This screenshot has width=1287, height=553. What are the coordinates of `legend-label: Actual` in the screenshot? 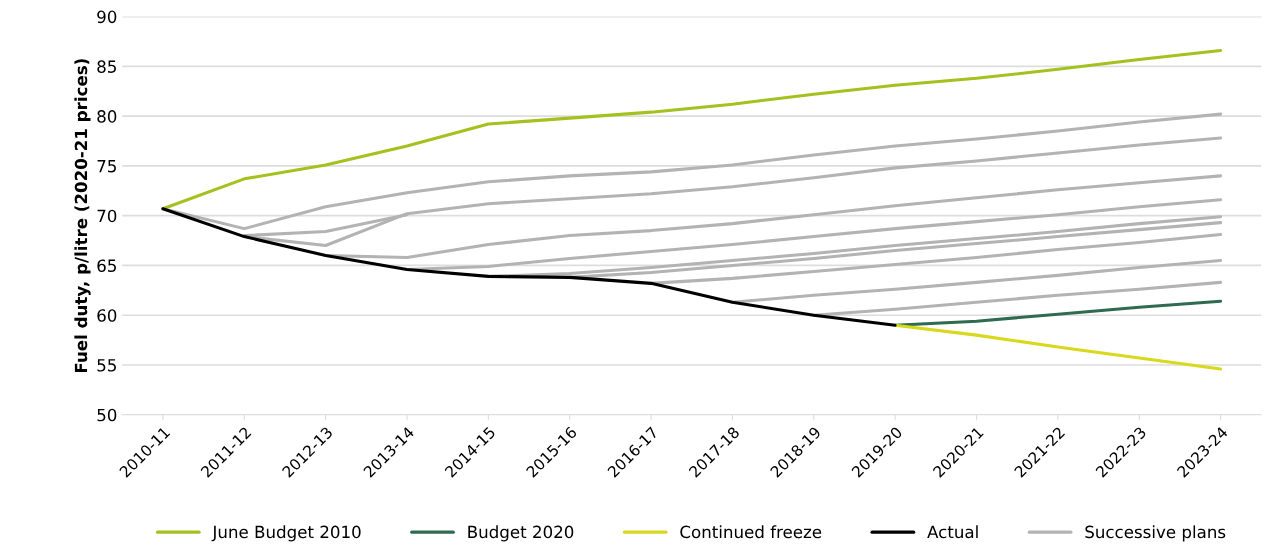 It's located at (952, 532).